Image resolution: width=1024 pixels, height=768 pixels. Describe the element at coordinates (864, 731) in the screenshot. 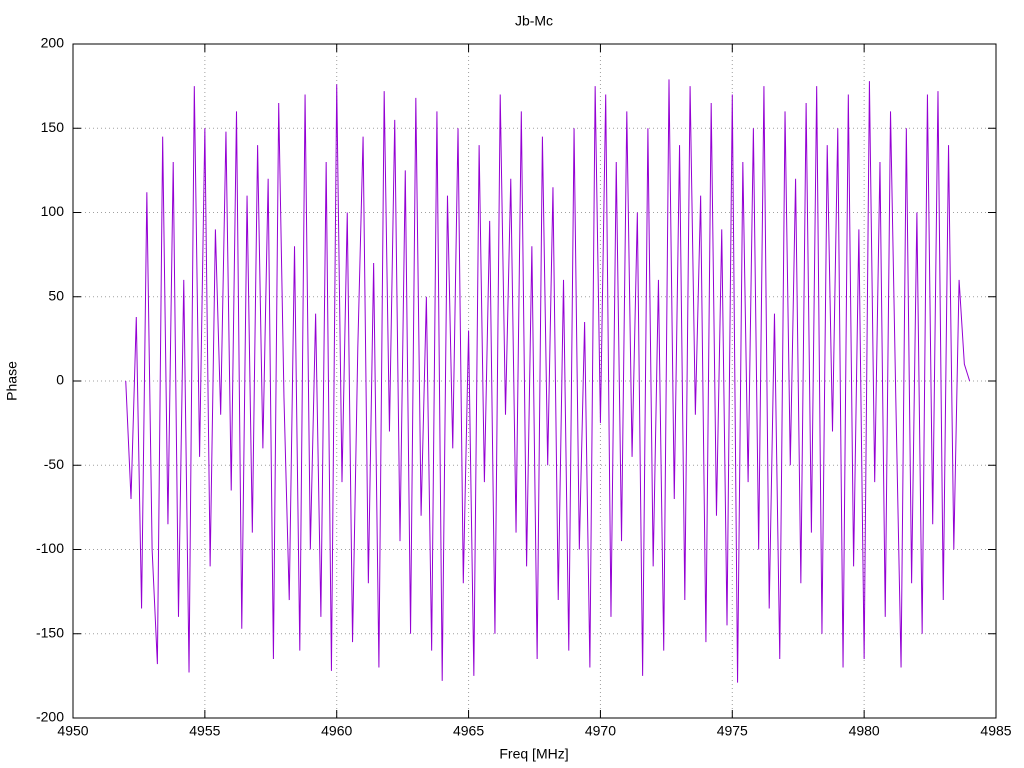

I see `x-tick-label: 4980` at that location.